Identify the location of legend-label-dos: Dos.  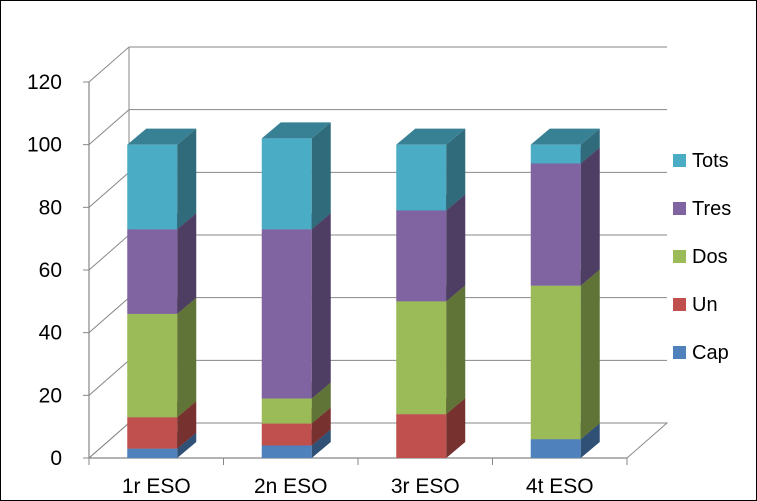
(710, 257).